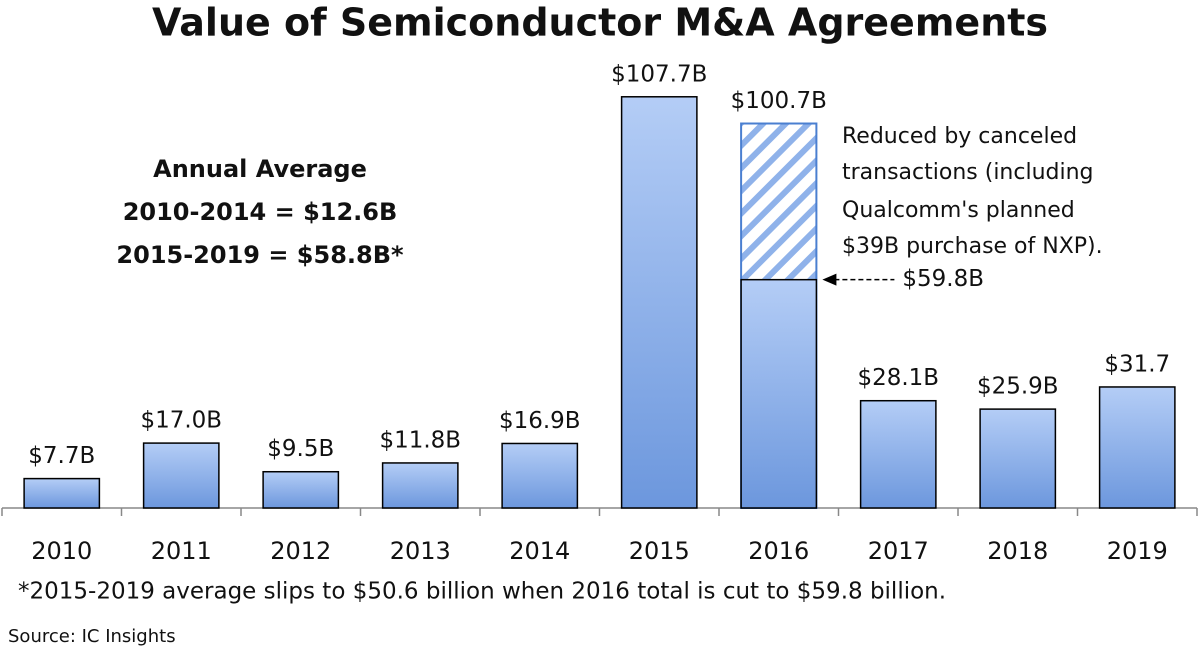  Describe the element at coordinates (898, 551) in the screenshot. I see `x-tick-label: 2017` at that location.